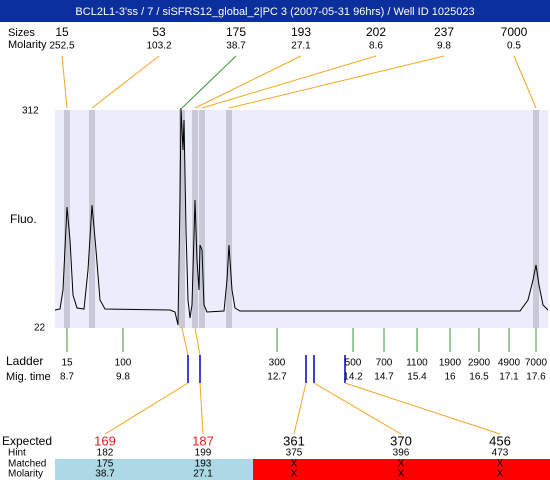 This screenshot has width=550, height=480. I want to click on ladder-size: 1100, so click(417, 363).